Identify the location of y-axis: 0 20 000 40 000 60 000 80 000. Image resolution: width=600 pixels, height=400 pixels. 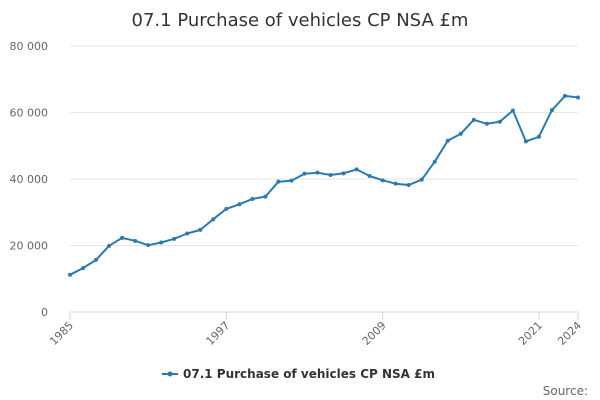
(29, 179).